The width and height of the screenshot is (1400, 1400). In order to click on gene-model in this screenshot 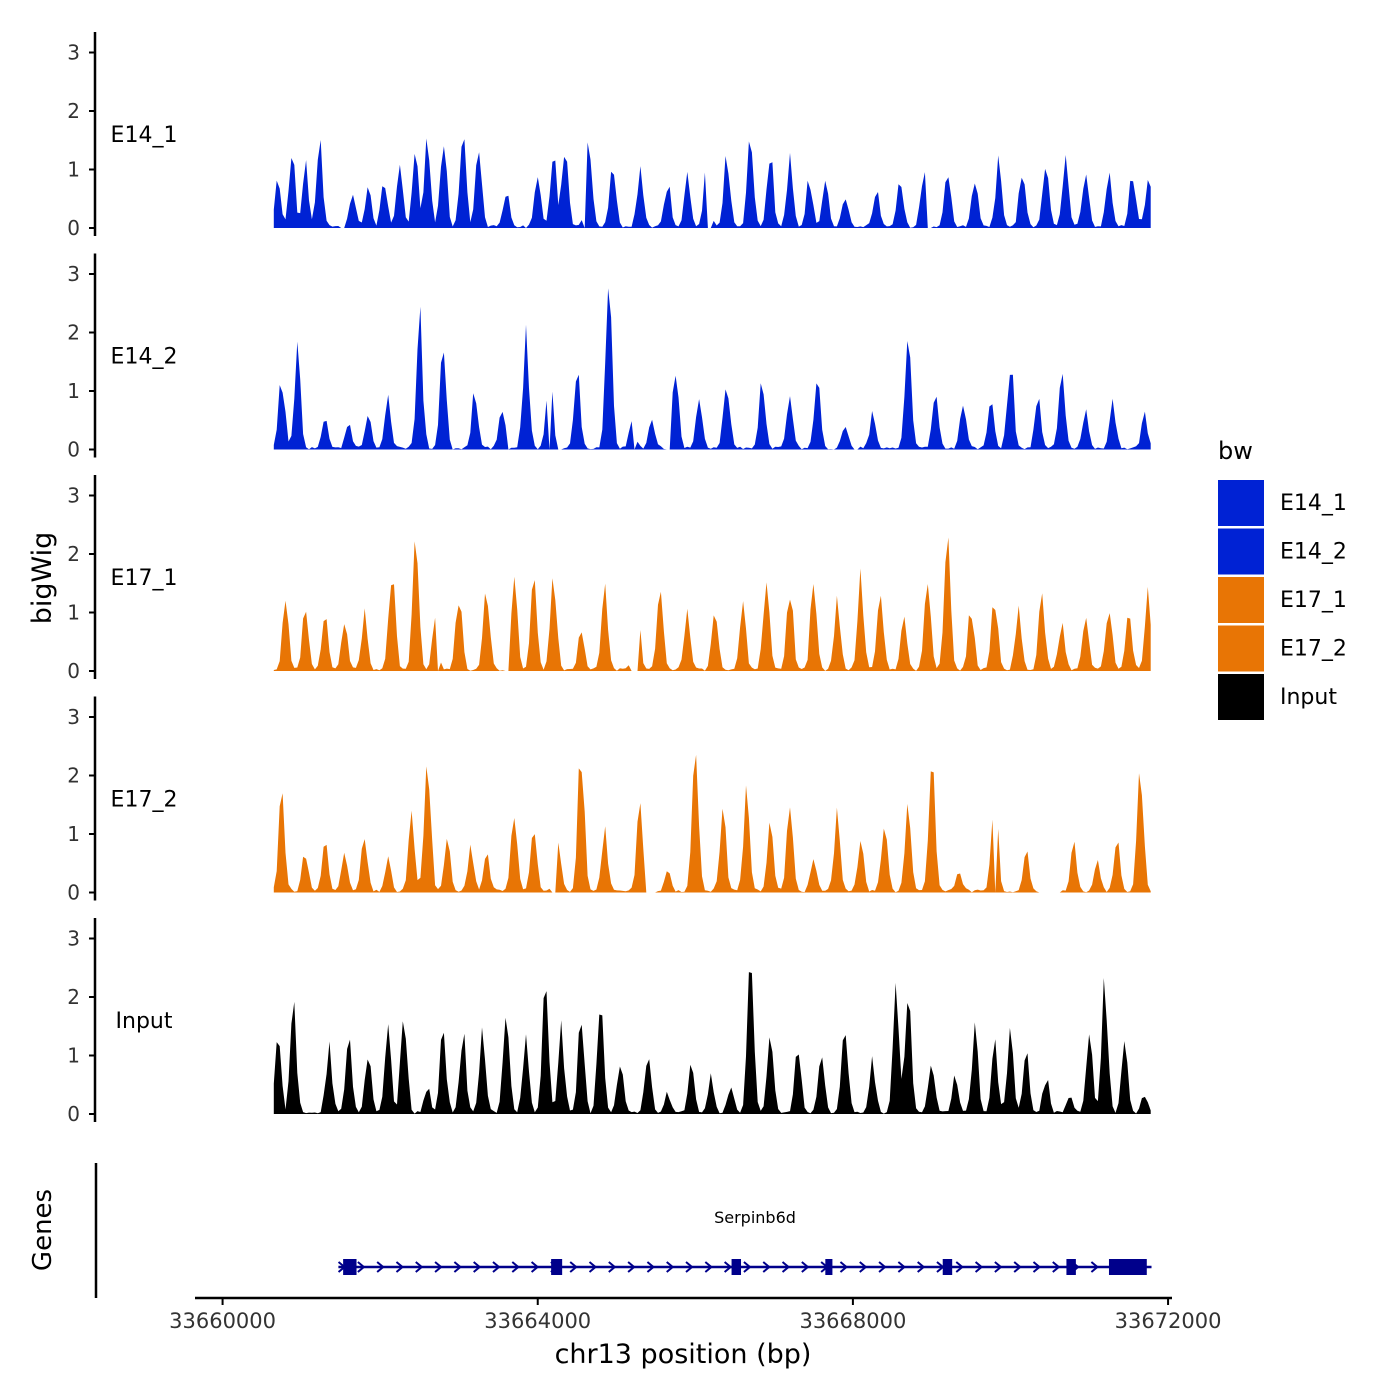, I will do `click(744, 1267)`.